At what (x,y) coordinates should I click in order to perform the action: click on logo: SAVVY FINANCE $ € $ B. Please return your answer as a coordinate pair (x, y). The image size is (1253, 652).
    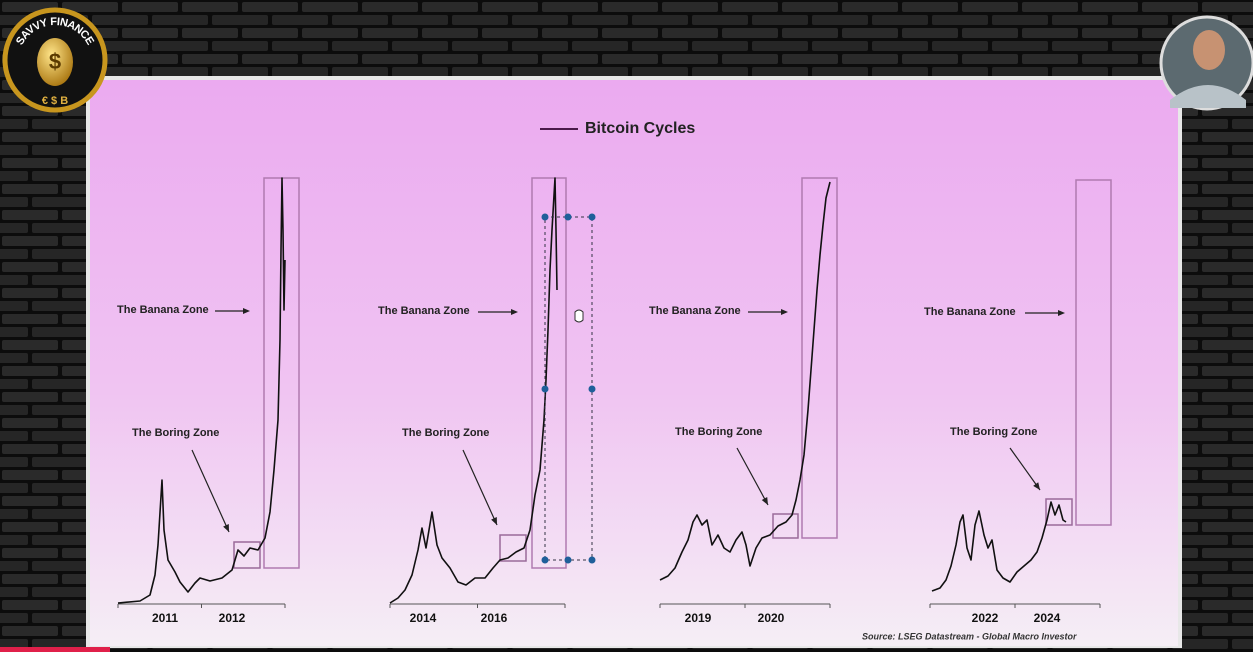
    Looking at the image, I should click on (55, 60).